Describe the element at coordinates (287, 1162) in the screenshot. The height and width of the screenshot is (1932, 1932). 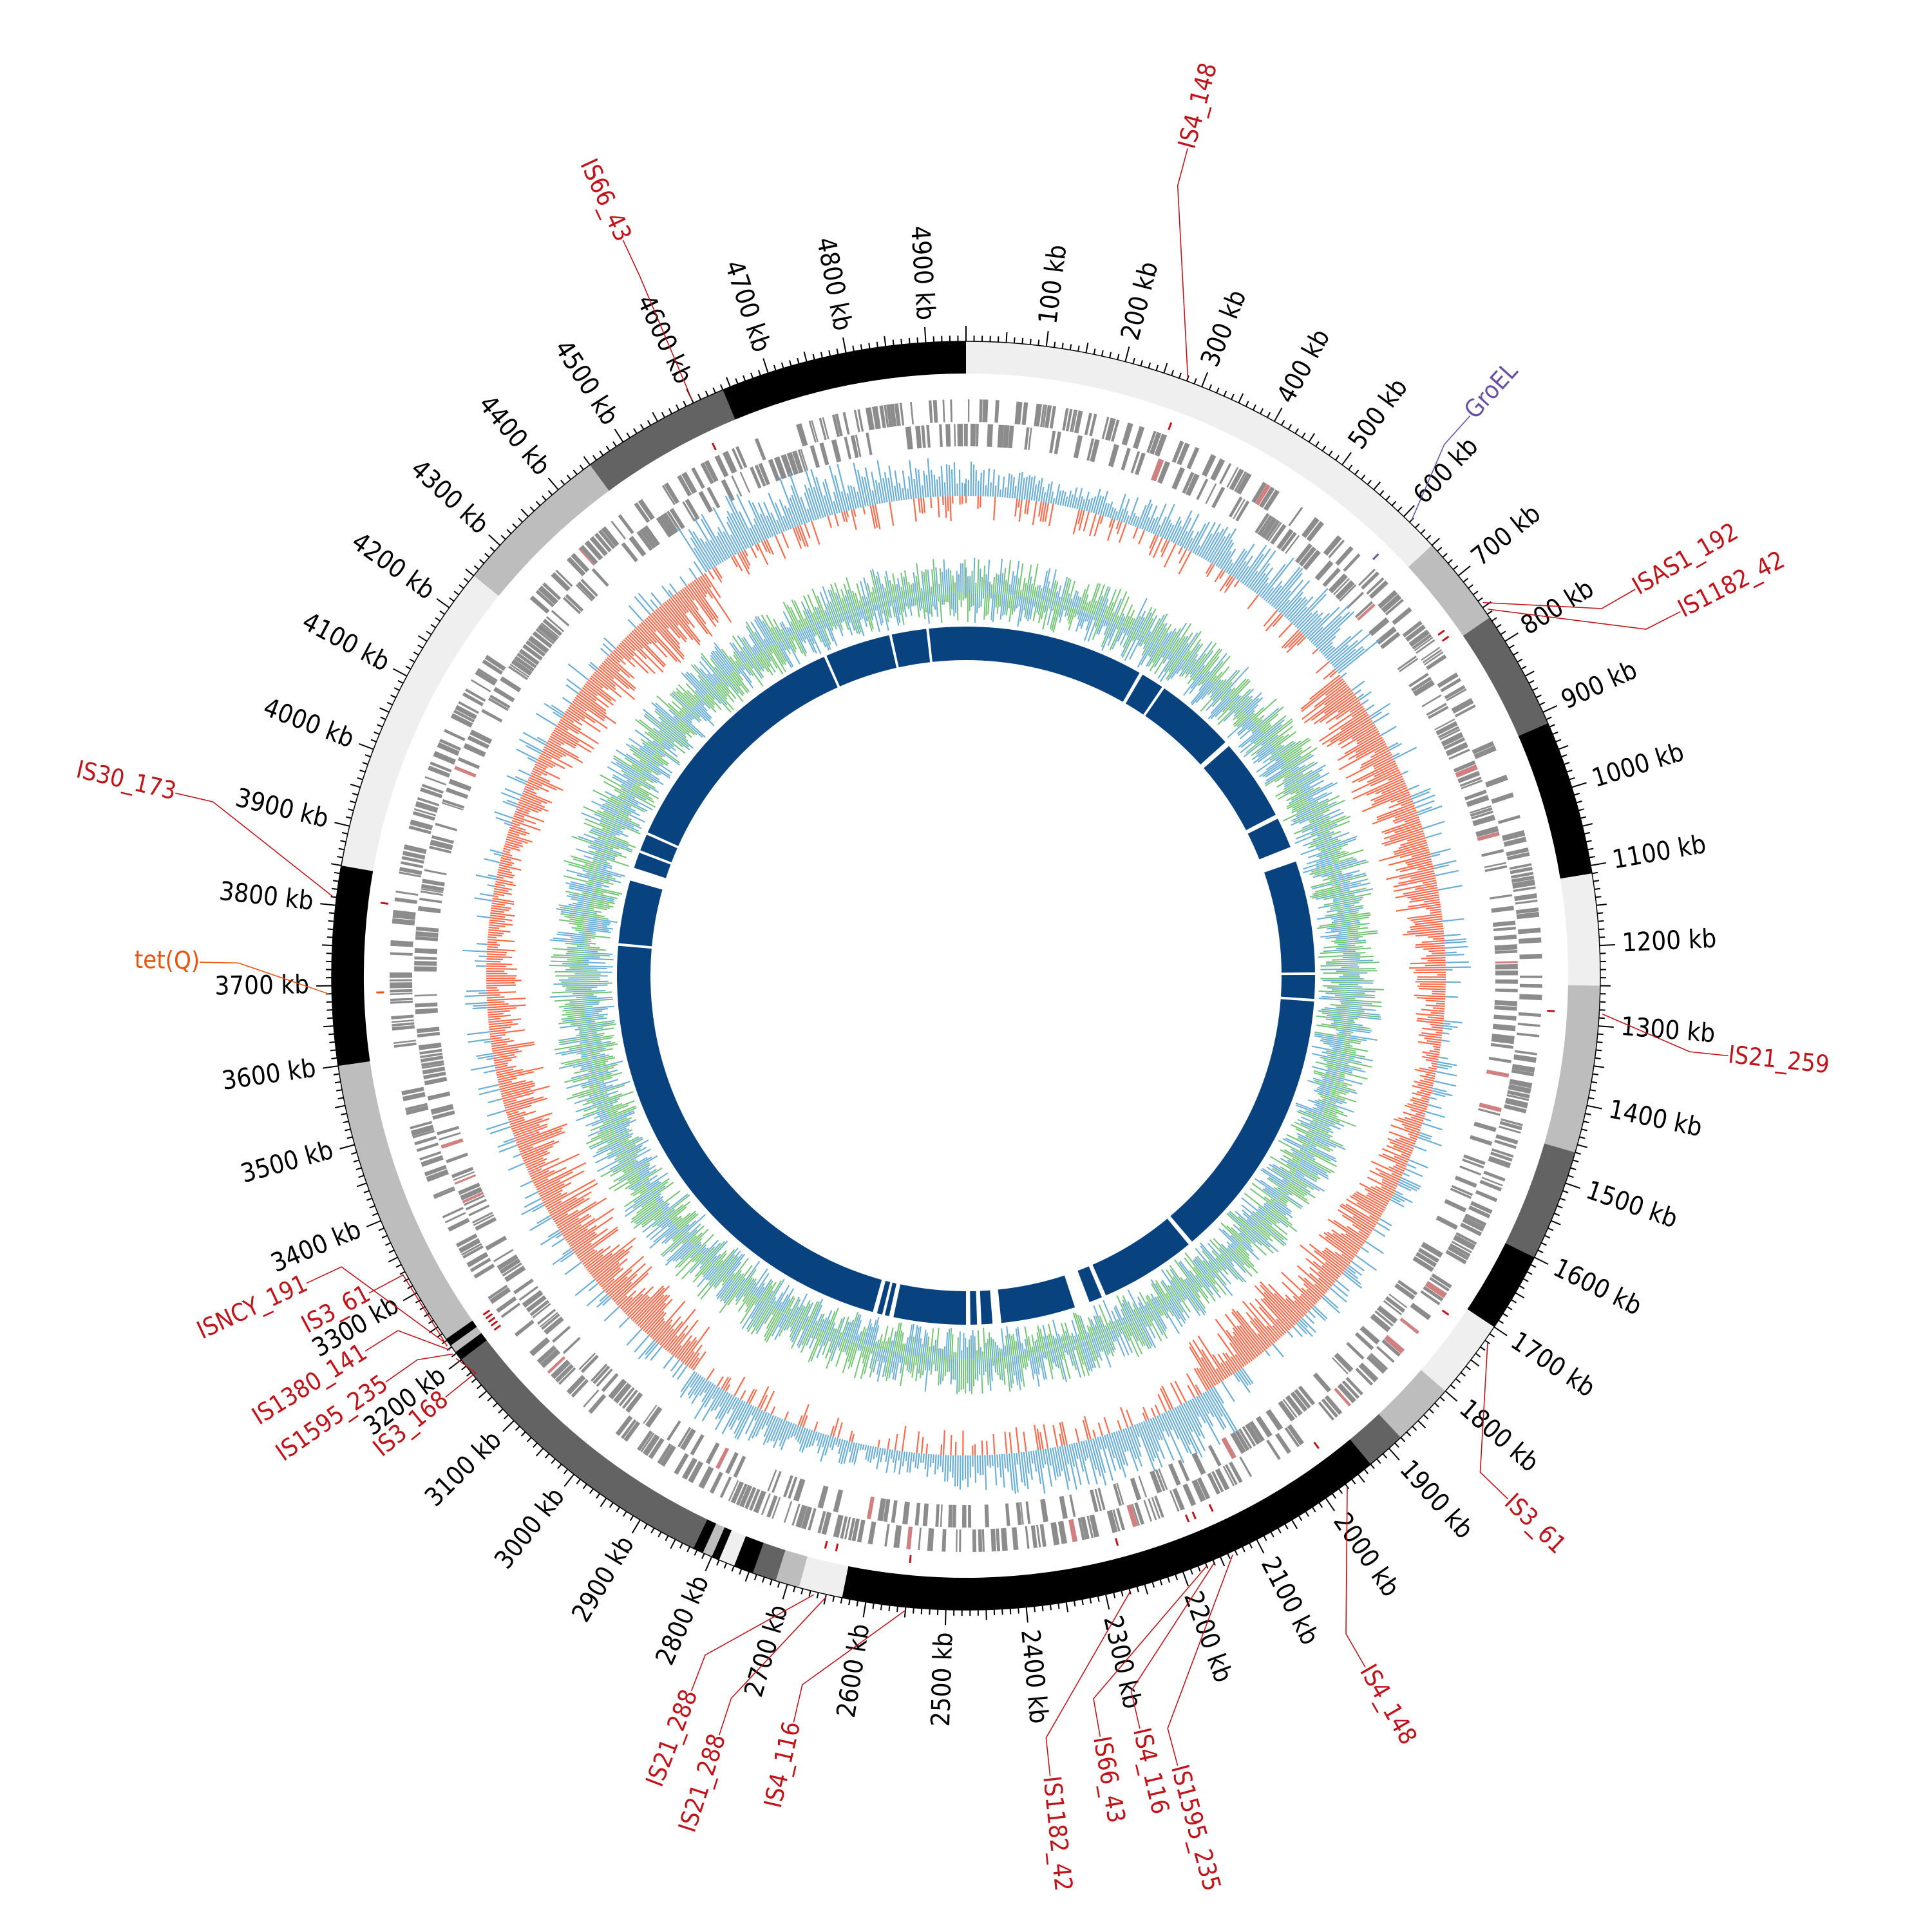
I see `tick-label: 3500 kb` at that location.